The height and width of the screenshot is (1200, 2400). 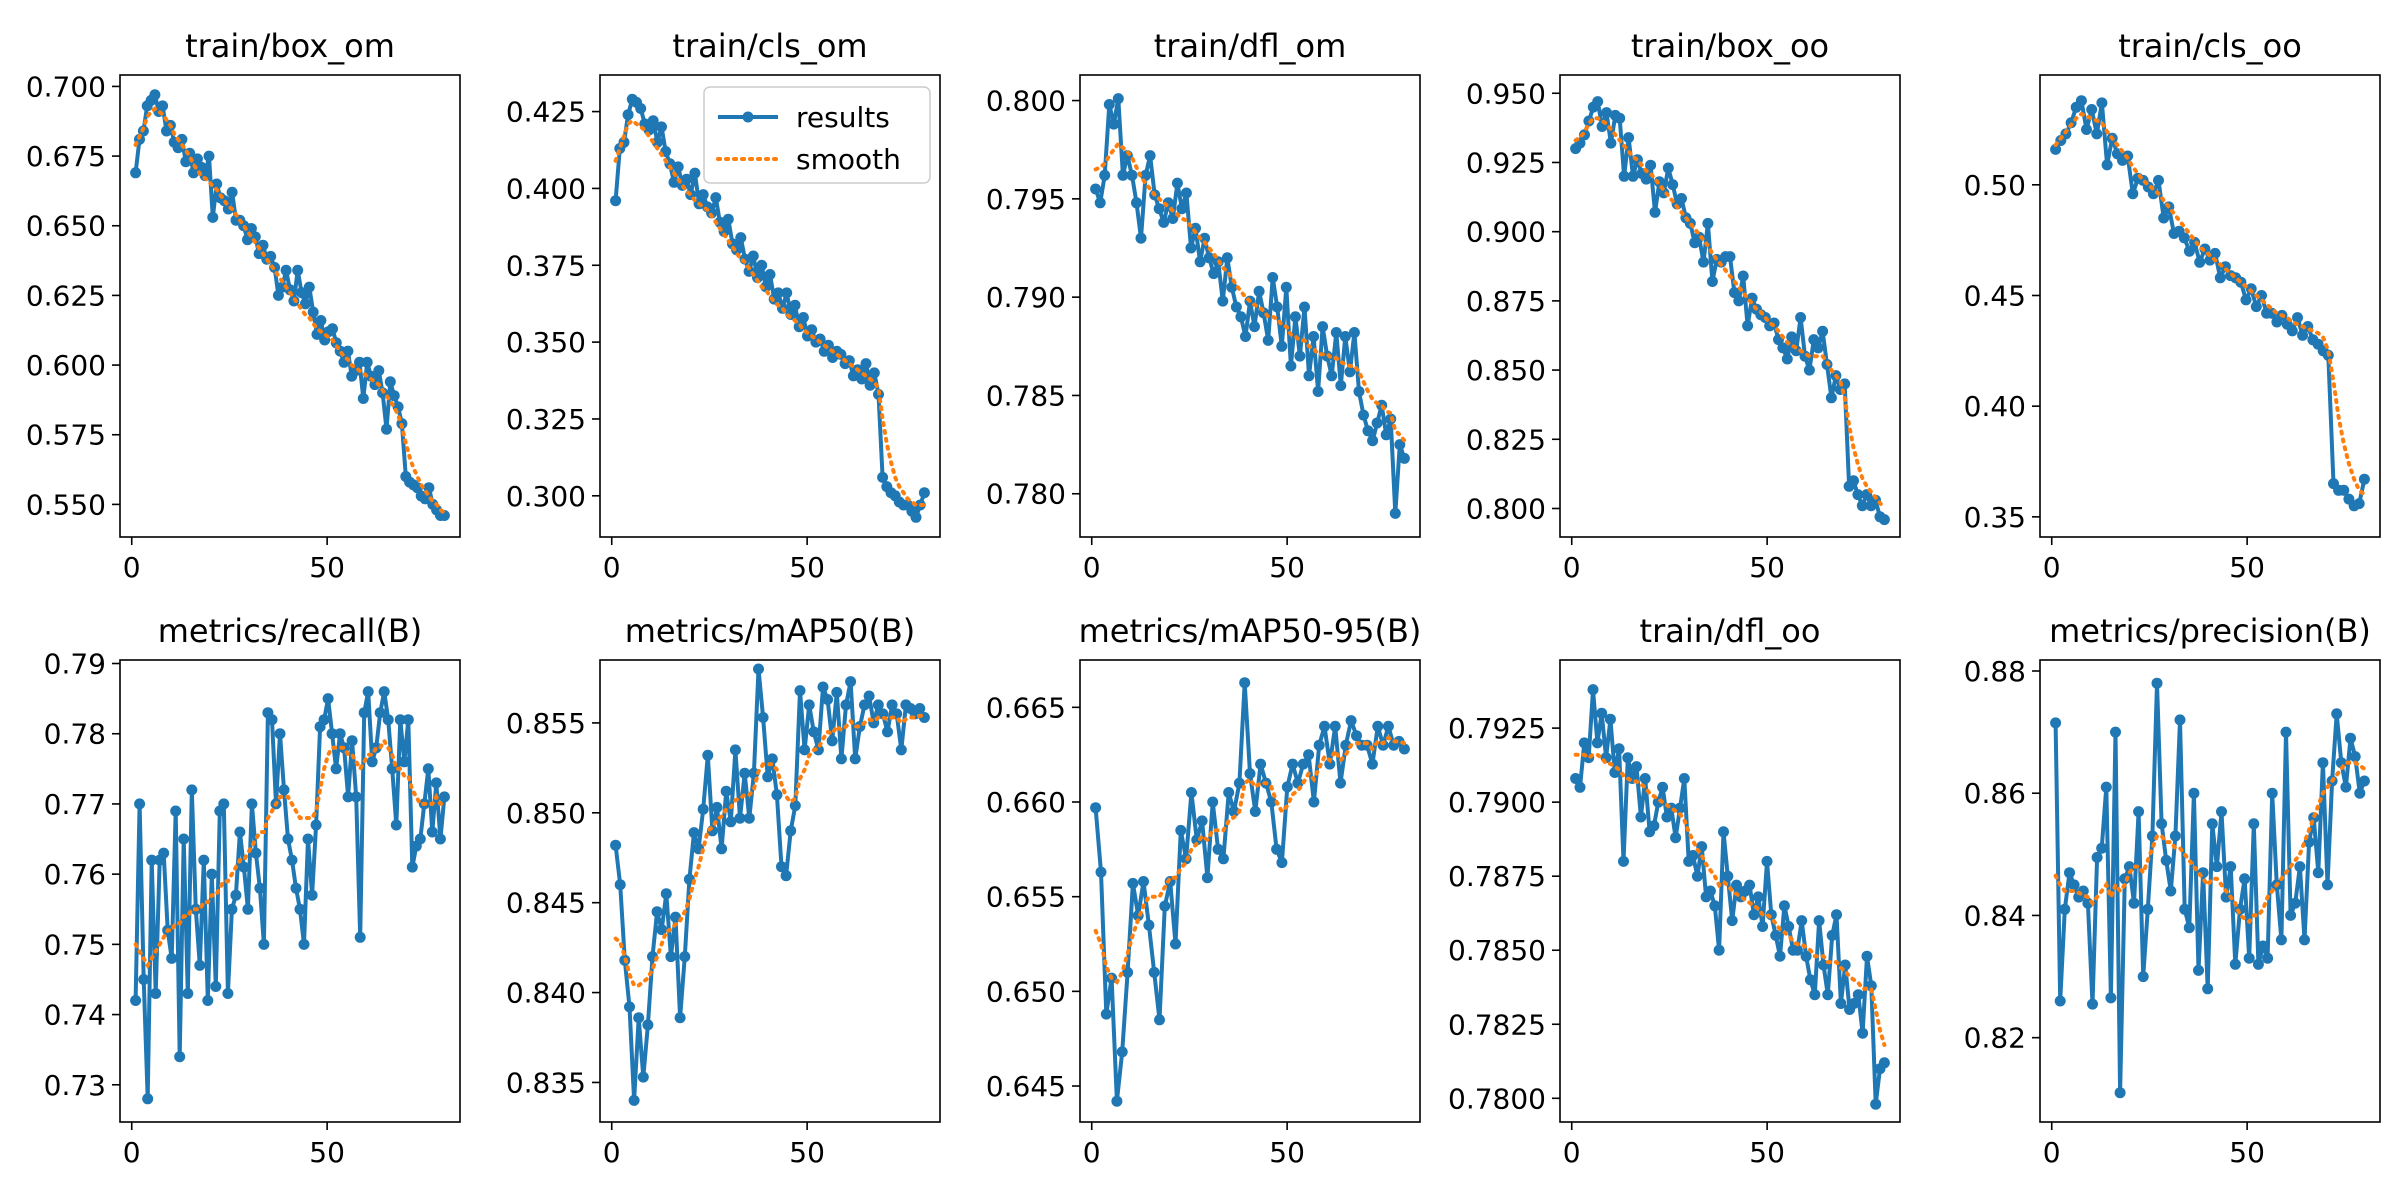 I want to click on y-tick-label: 0.77, so click(x=75, y=804).